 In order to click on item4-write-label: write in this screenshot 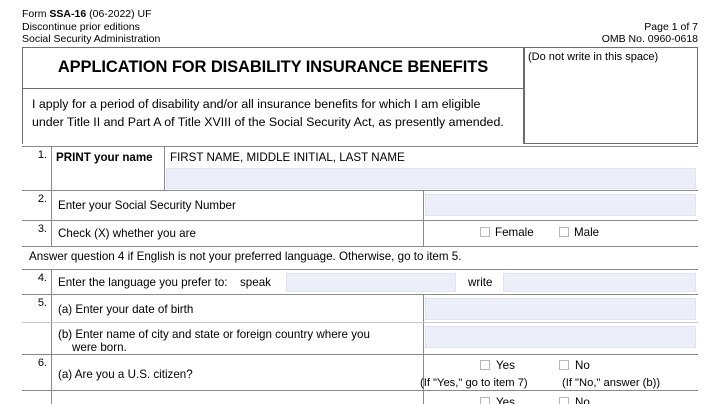, I will do `click(480, 282)`.